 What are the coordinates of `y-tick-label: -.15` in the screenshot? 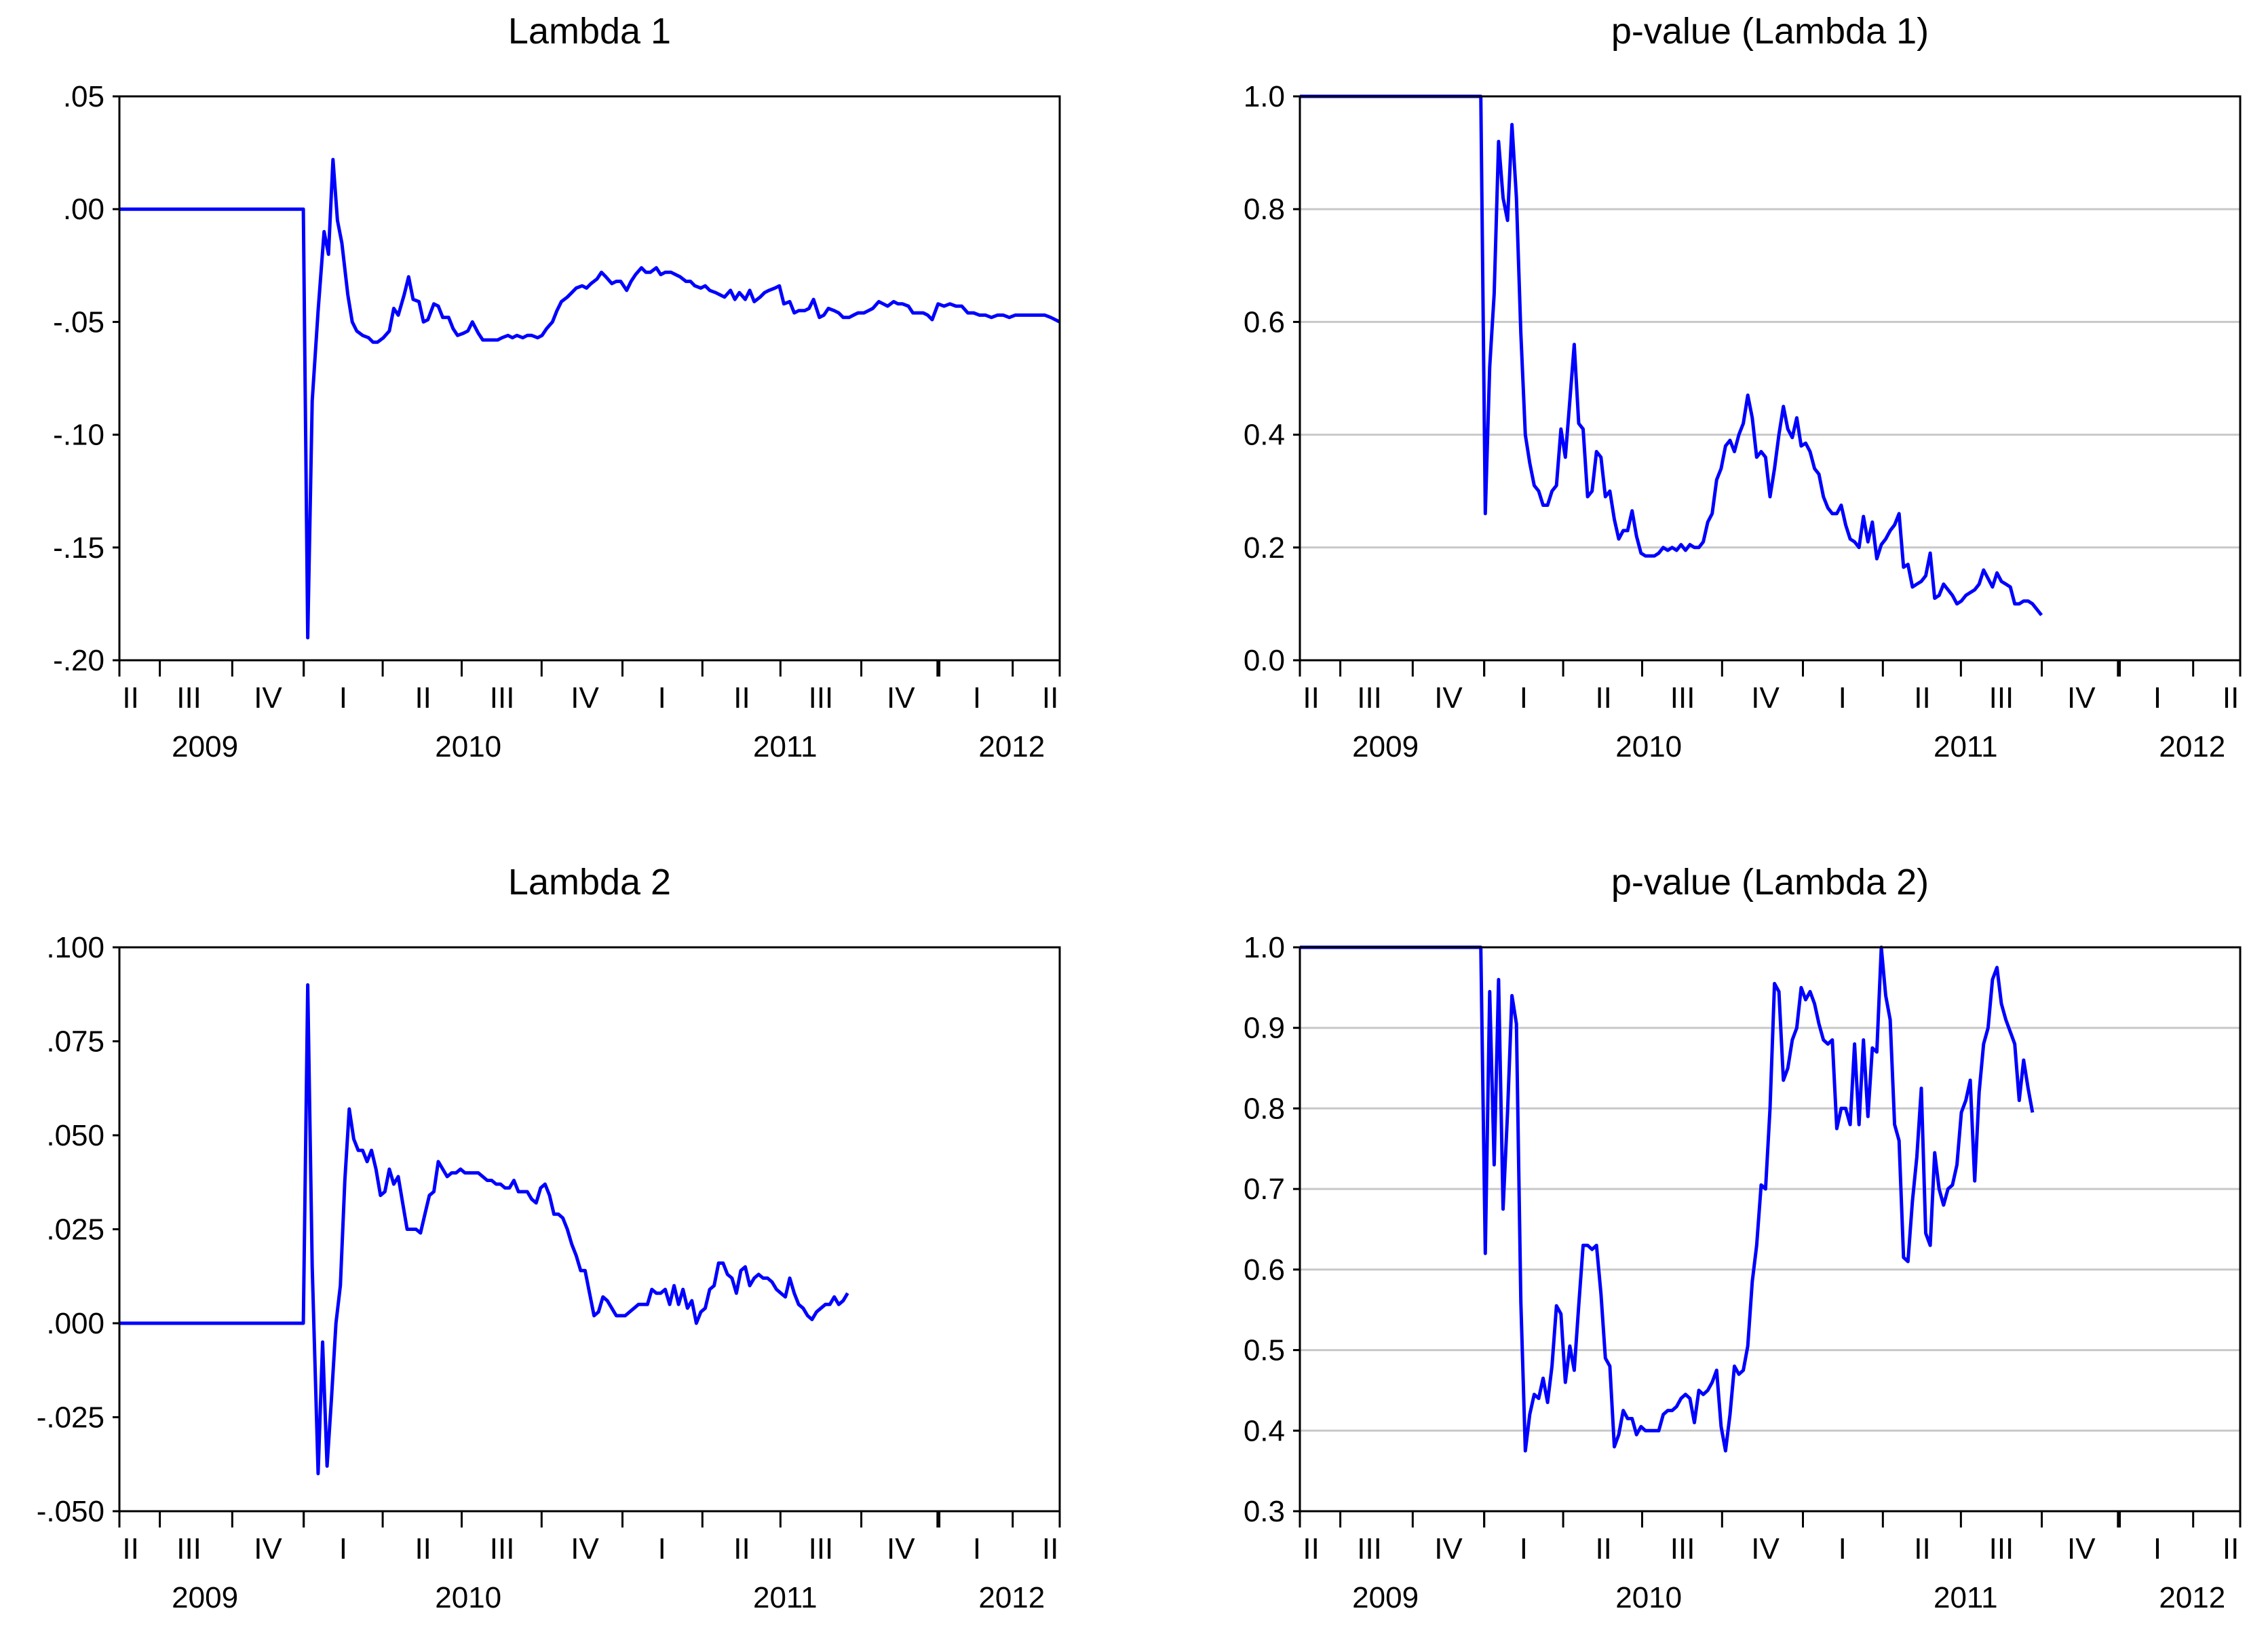 It's located at (78, 548).